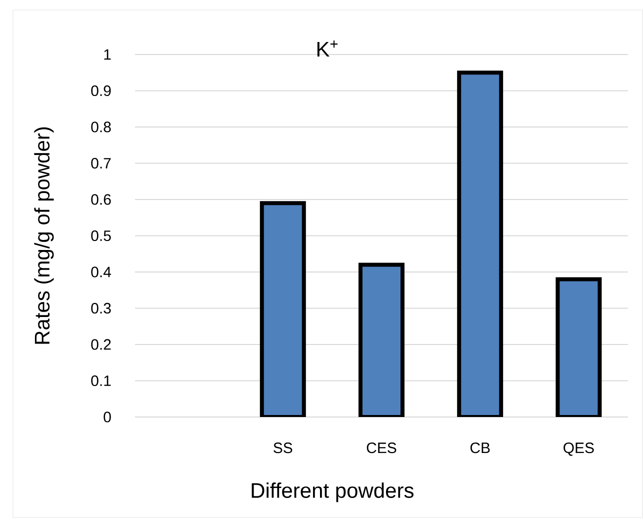 The height and width of the screenshot is (518, 643). Describe the element at coordinates (283, 448) in the screenshot. I see `x-tick-label: SS` at that location.